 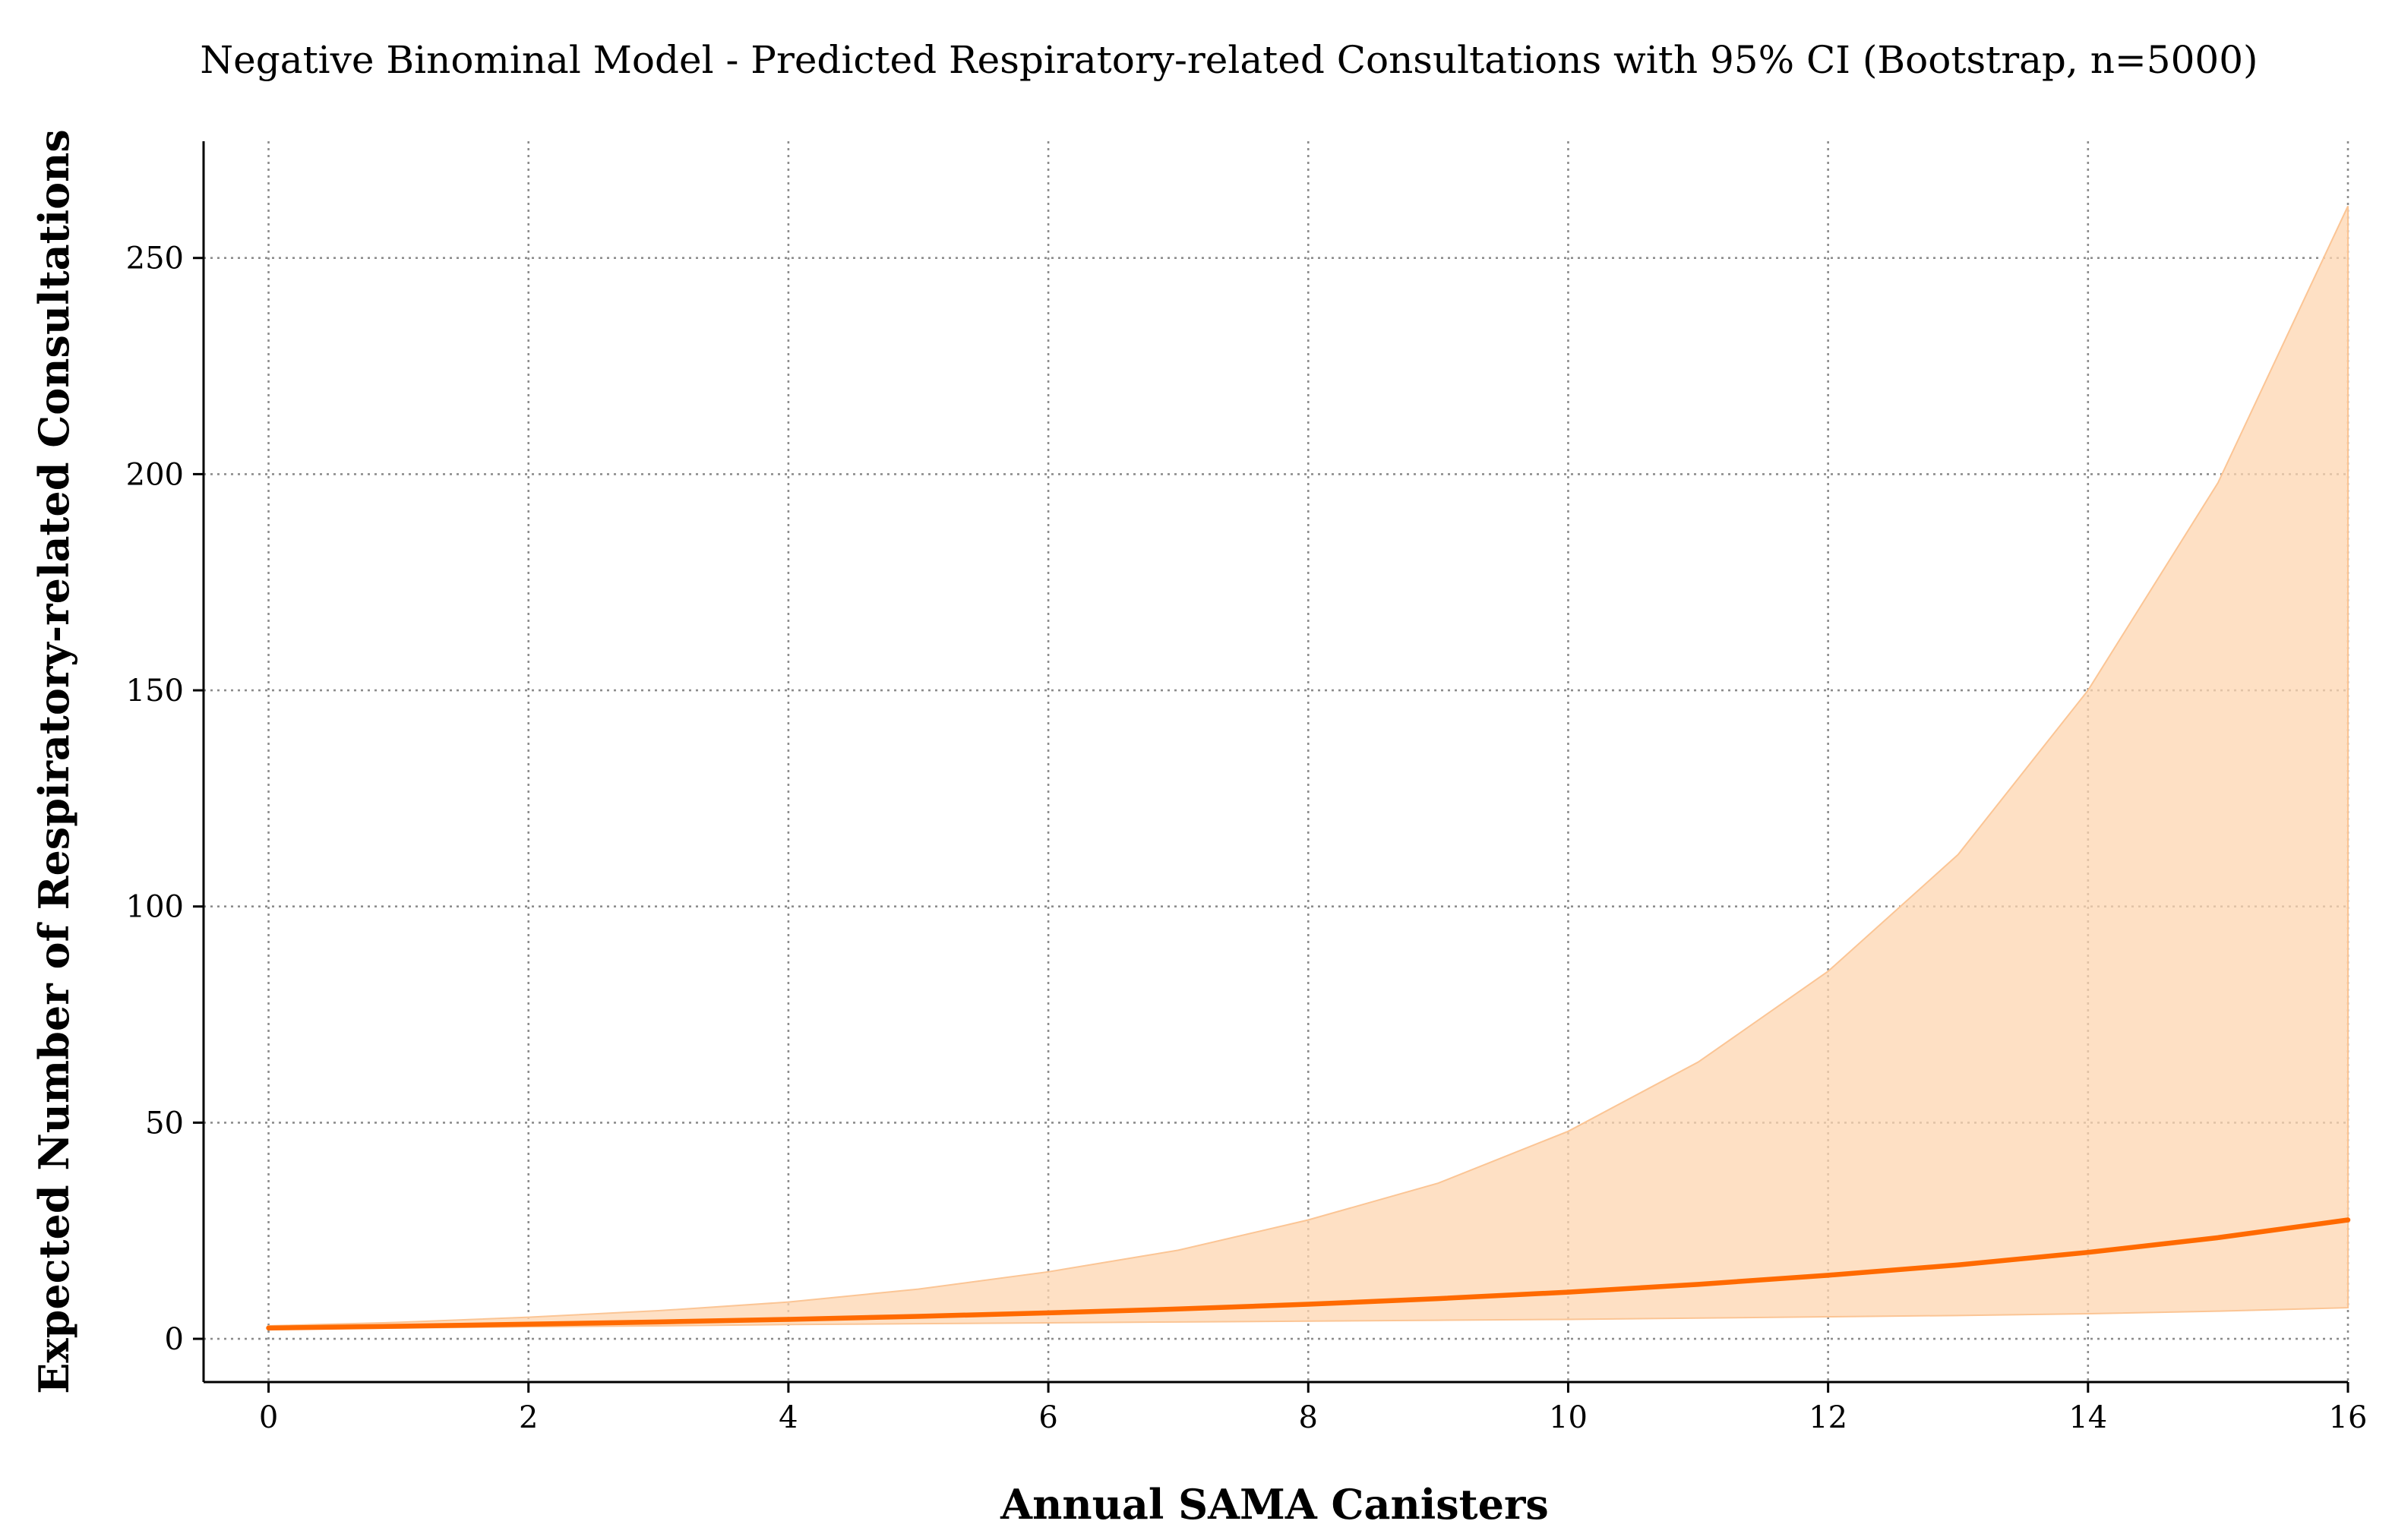 What do you see at coordinates (155, 474) in the screenshot?
I see `y-tick-label: 200` at bounding box center [155, 474].